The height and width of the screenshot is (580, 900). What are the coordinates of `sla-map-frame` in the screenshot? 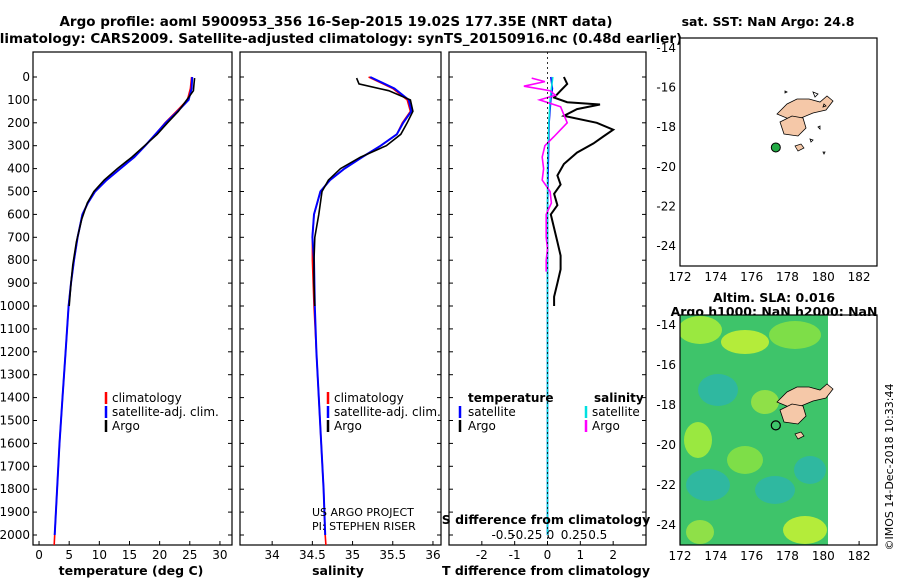 It's located at (778, 430).